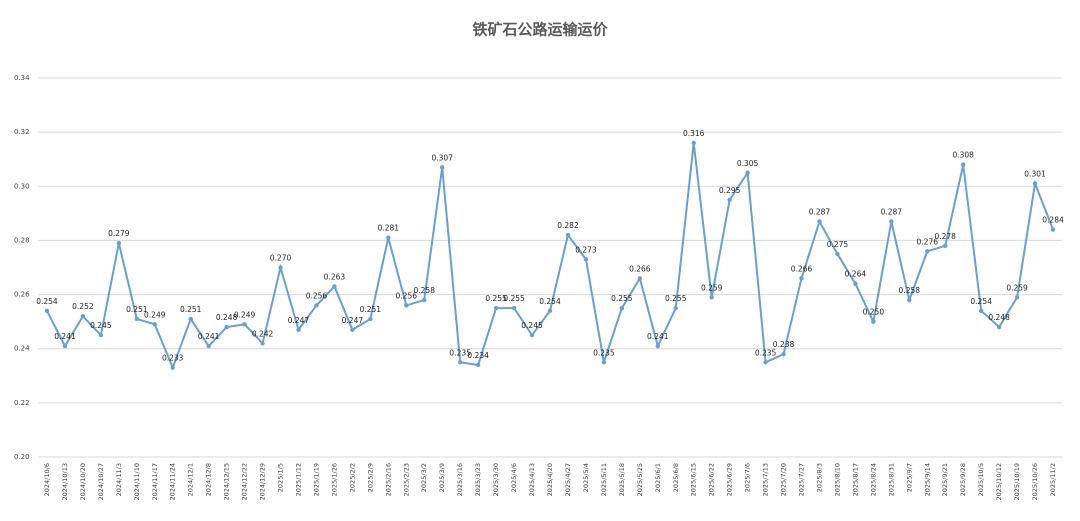 This screenshot has width=1080, height=521. What do you see at coordinates (568, 225) in the screenshot?
I see `data-label: 0.282` at bounding box center [568, 225].